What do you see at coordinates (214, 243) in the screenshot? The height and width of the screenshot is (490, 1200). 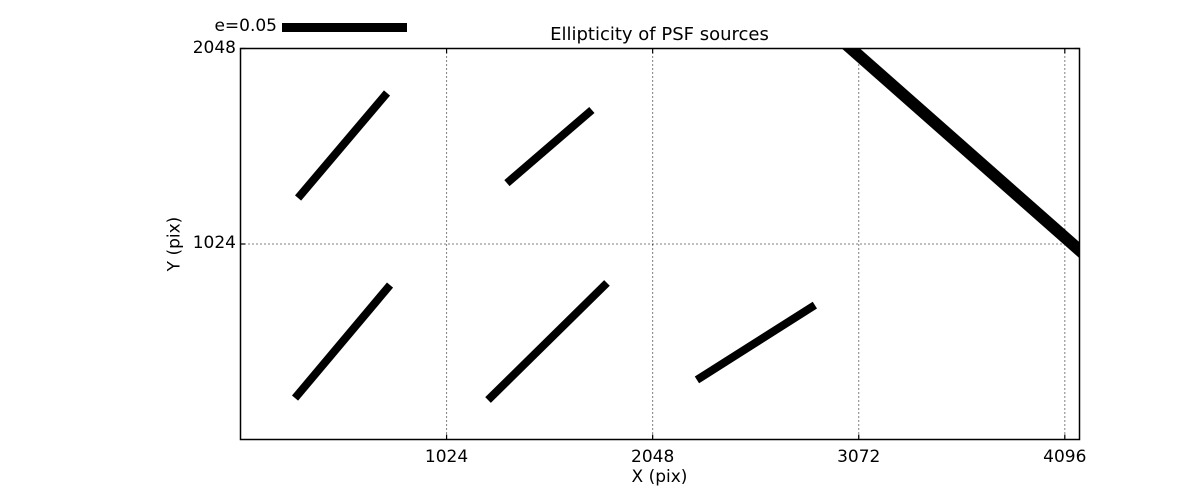 I see `y-tick-label: 1024` at bounding box center [214, 243].